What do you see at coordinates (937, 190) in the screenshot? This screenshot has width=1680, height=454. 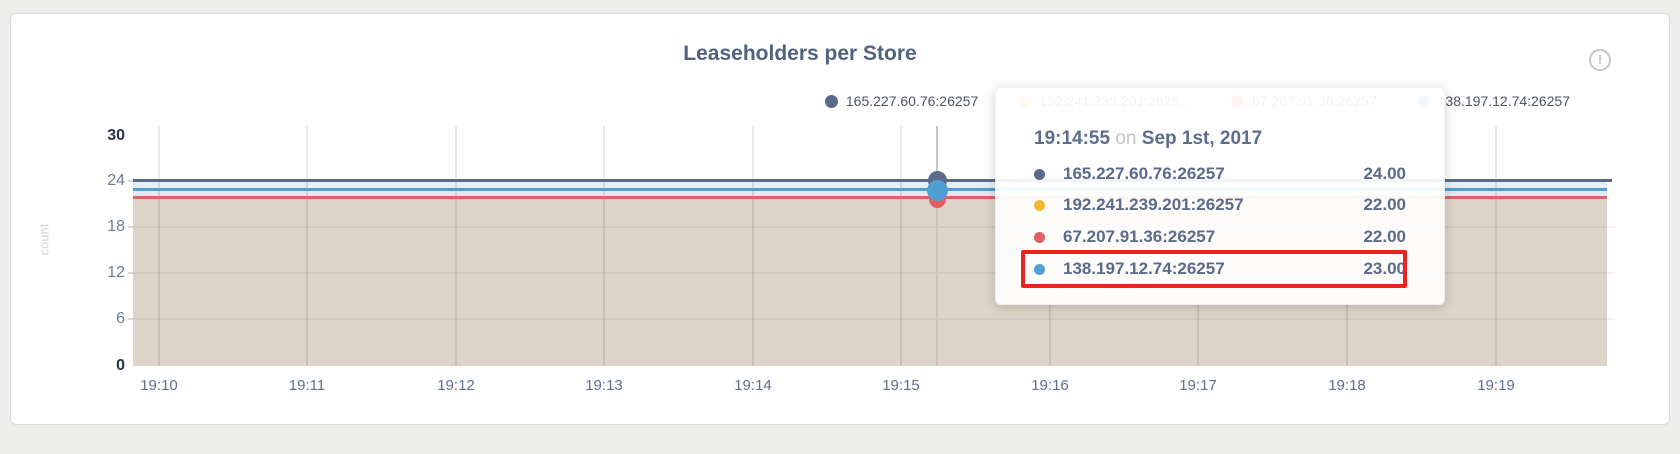 I see `hover-point-blue` at bounding box center [937, 190].